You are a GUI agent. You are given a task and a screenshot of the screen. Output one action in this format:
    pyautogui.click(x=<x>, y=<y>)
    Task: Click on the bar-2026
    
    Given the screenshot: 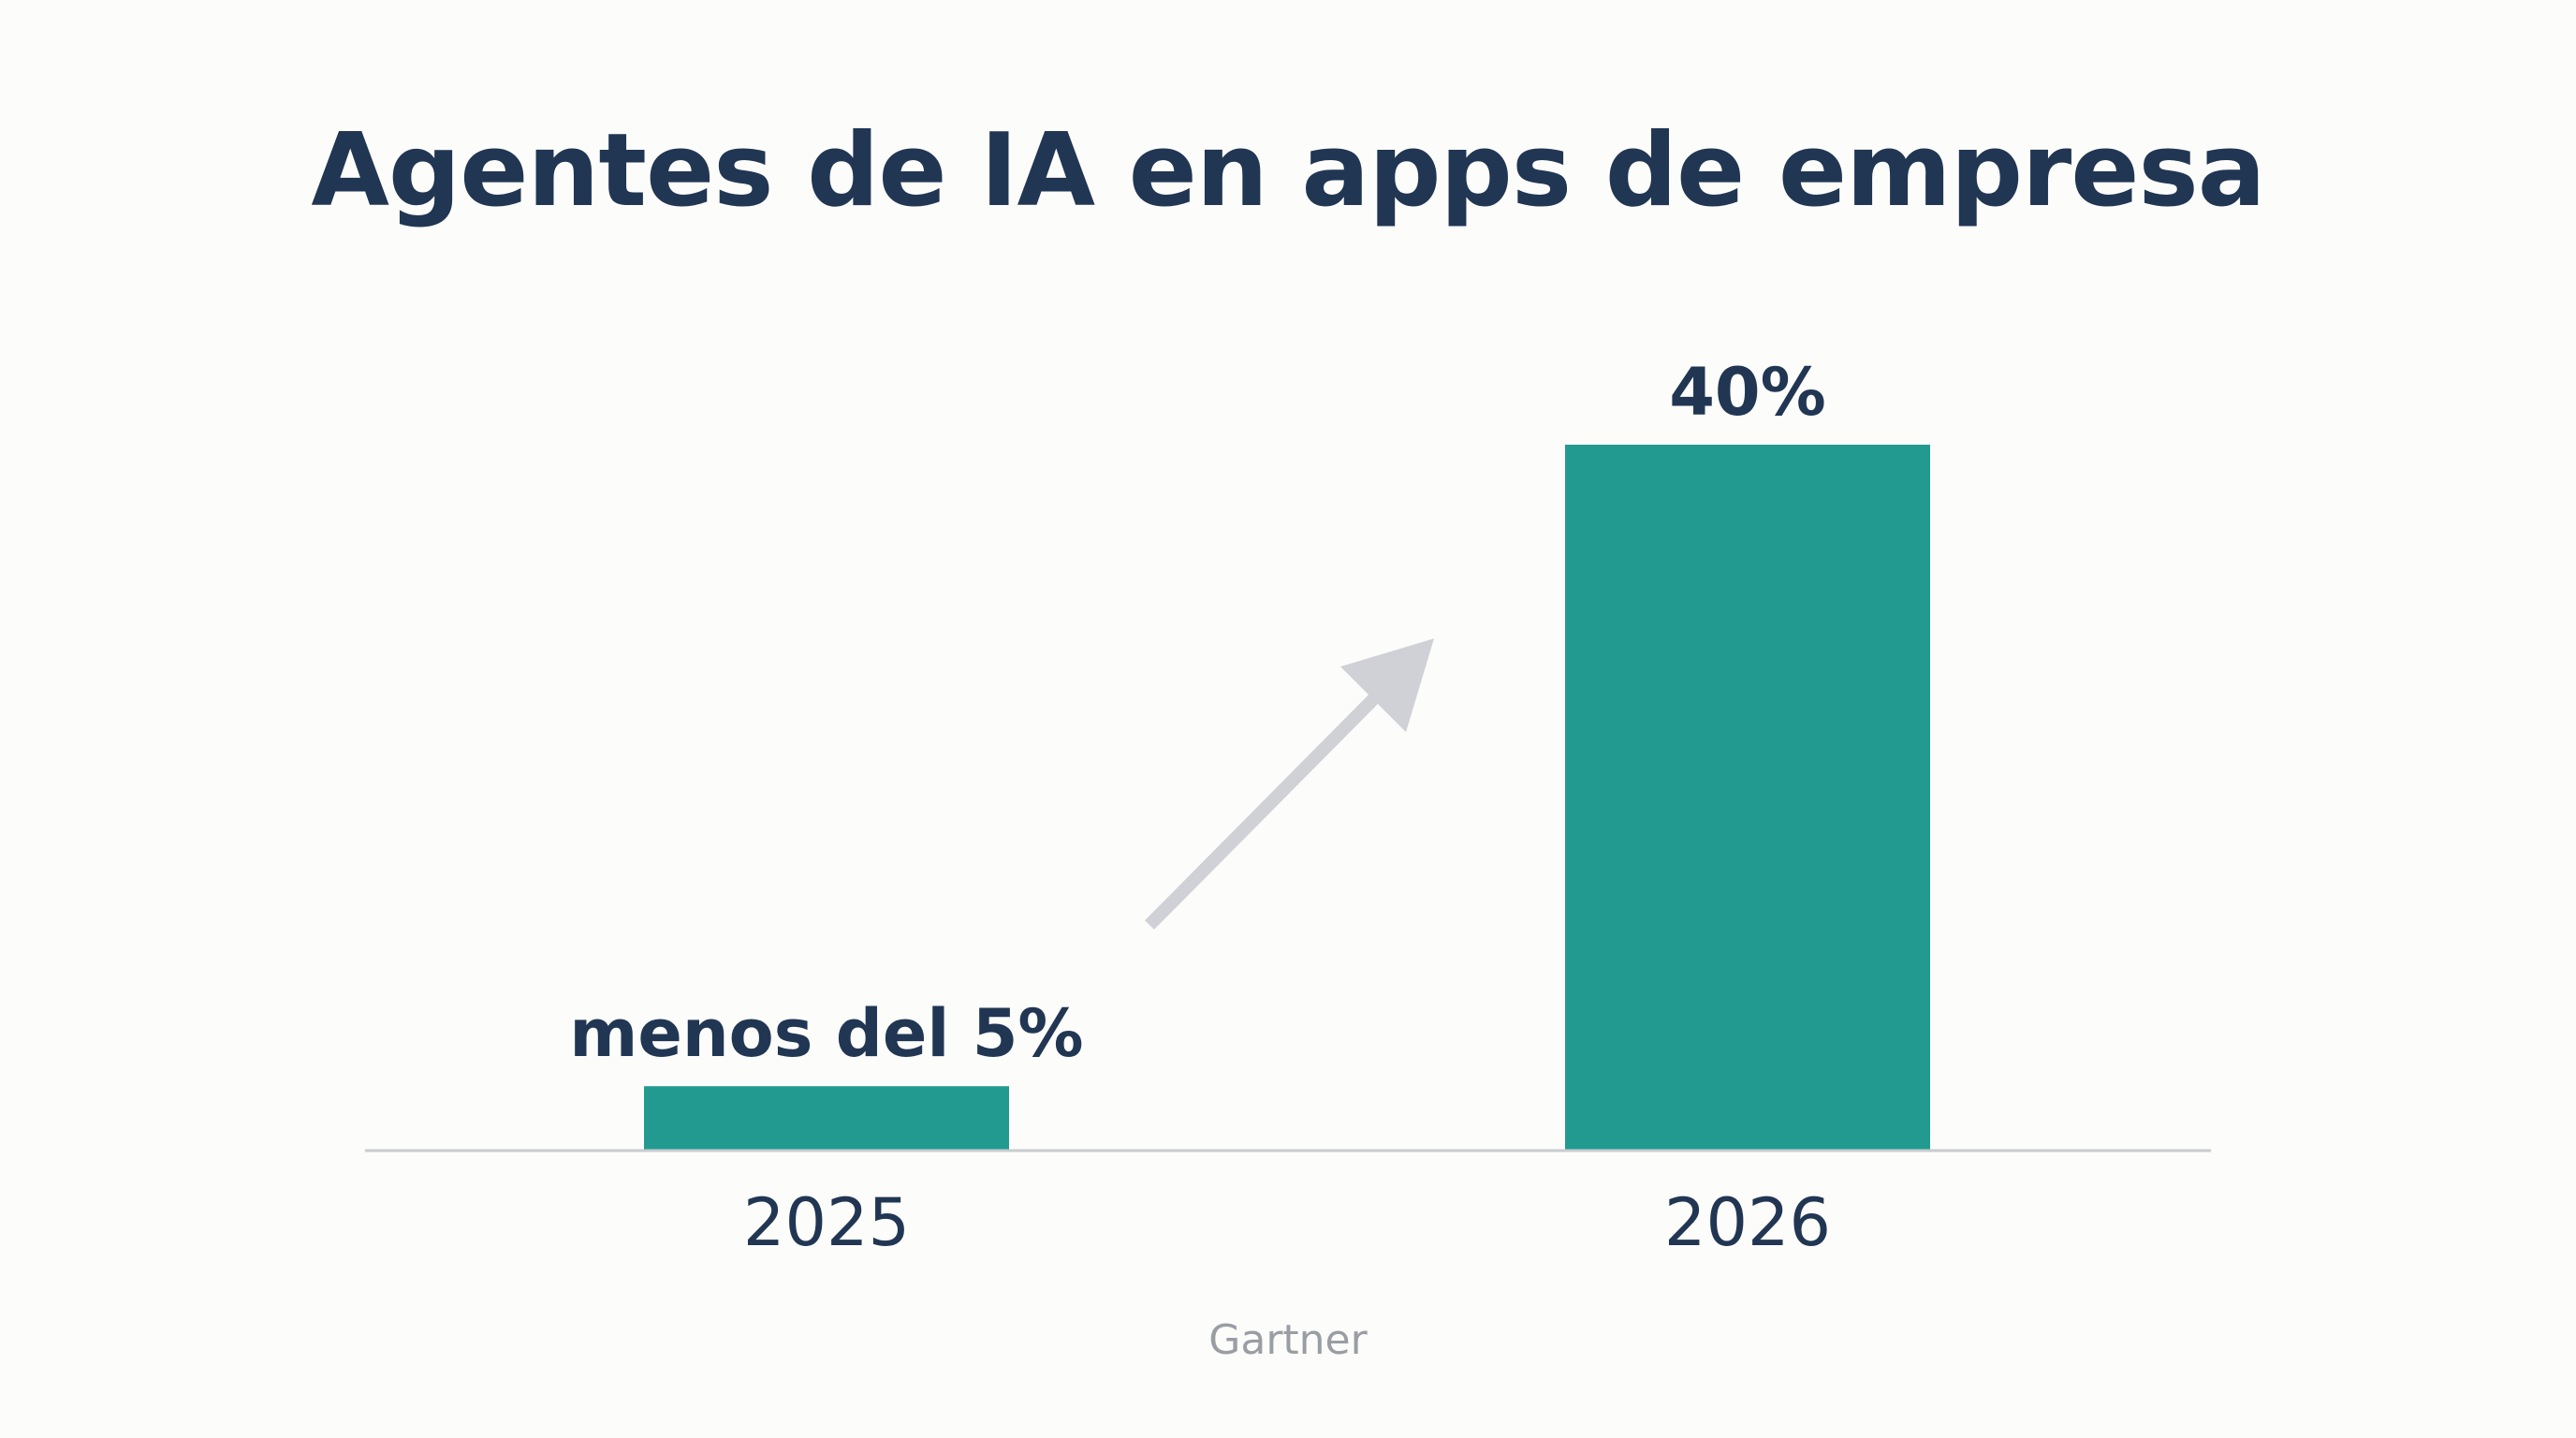 What is the action you would take?
    pyautogui.click(x=1747, y=797)
    